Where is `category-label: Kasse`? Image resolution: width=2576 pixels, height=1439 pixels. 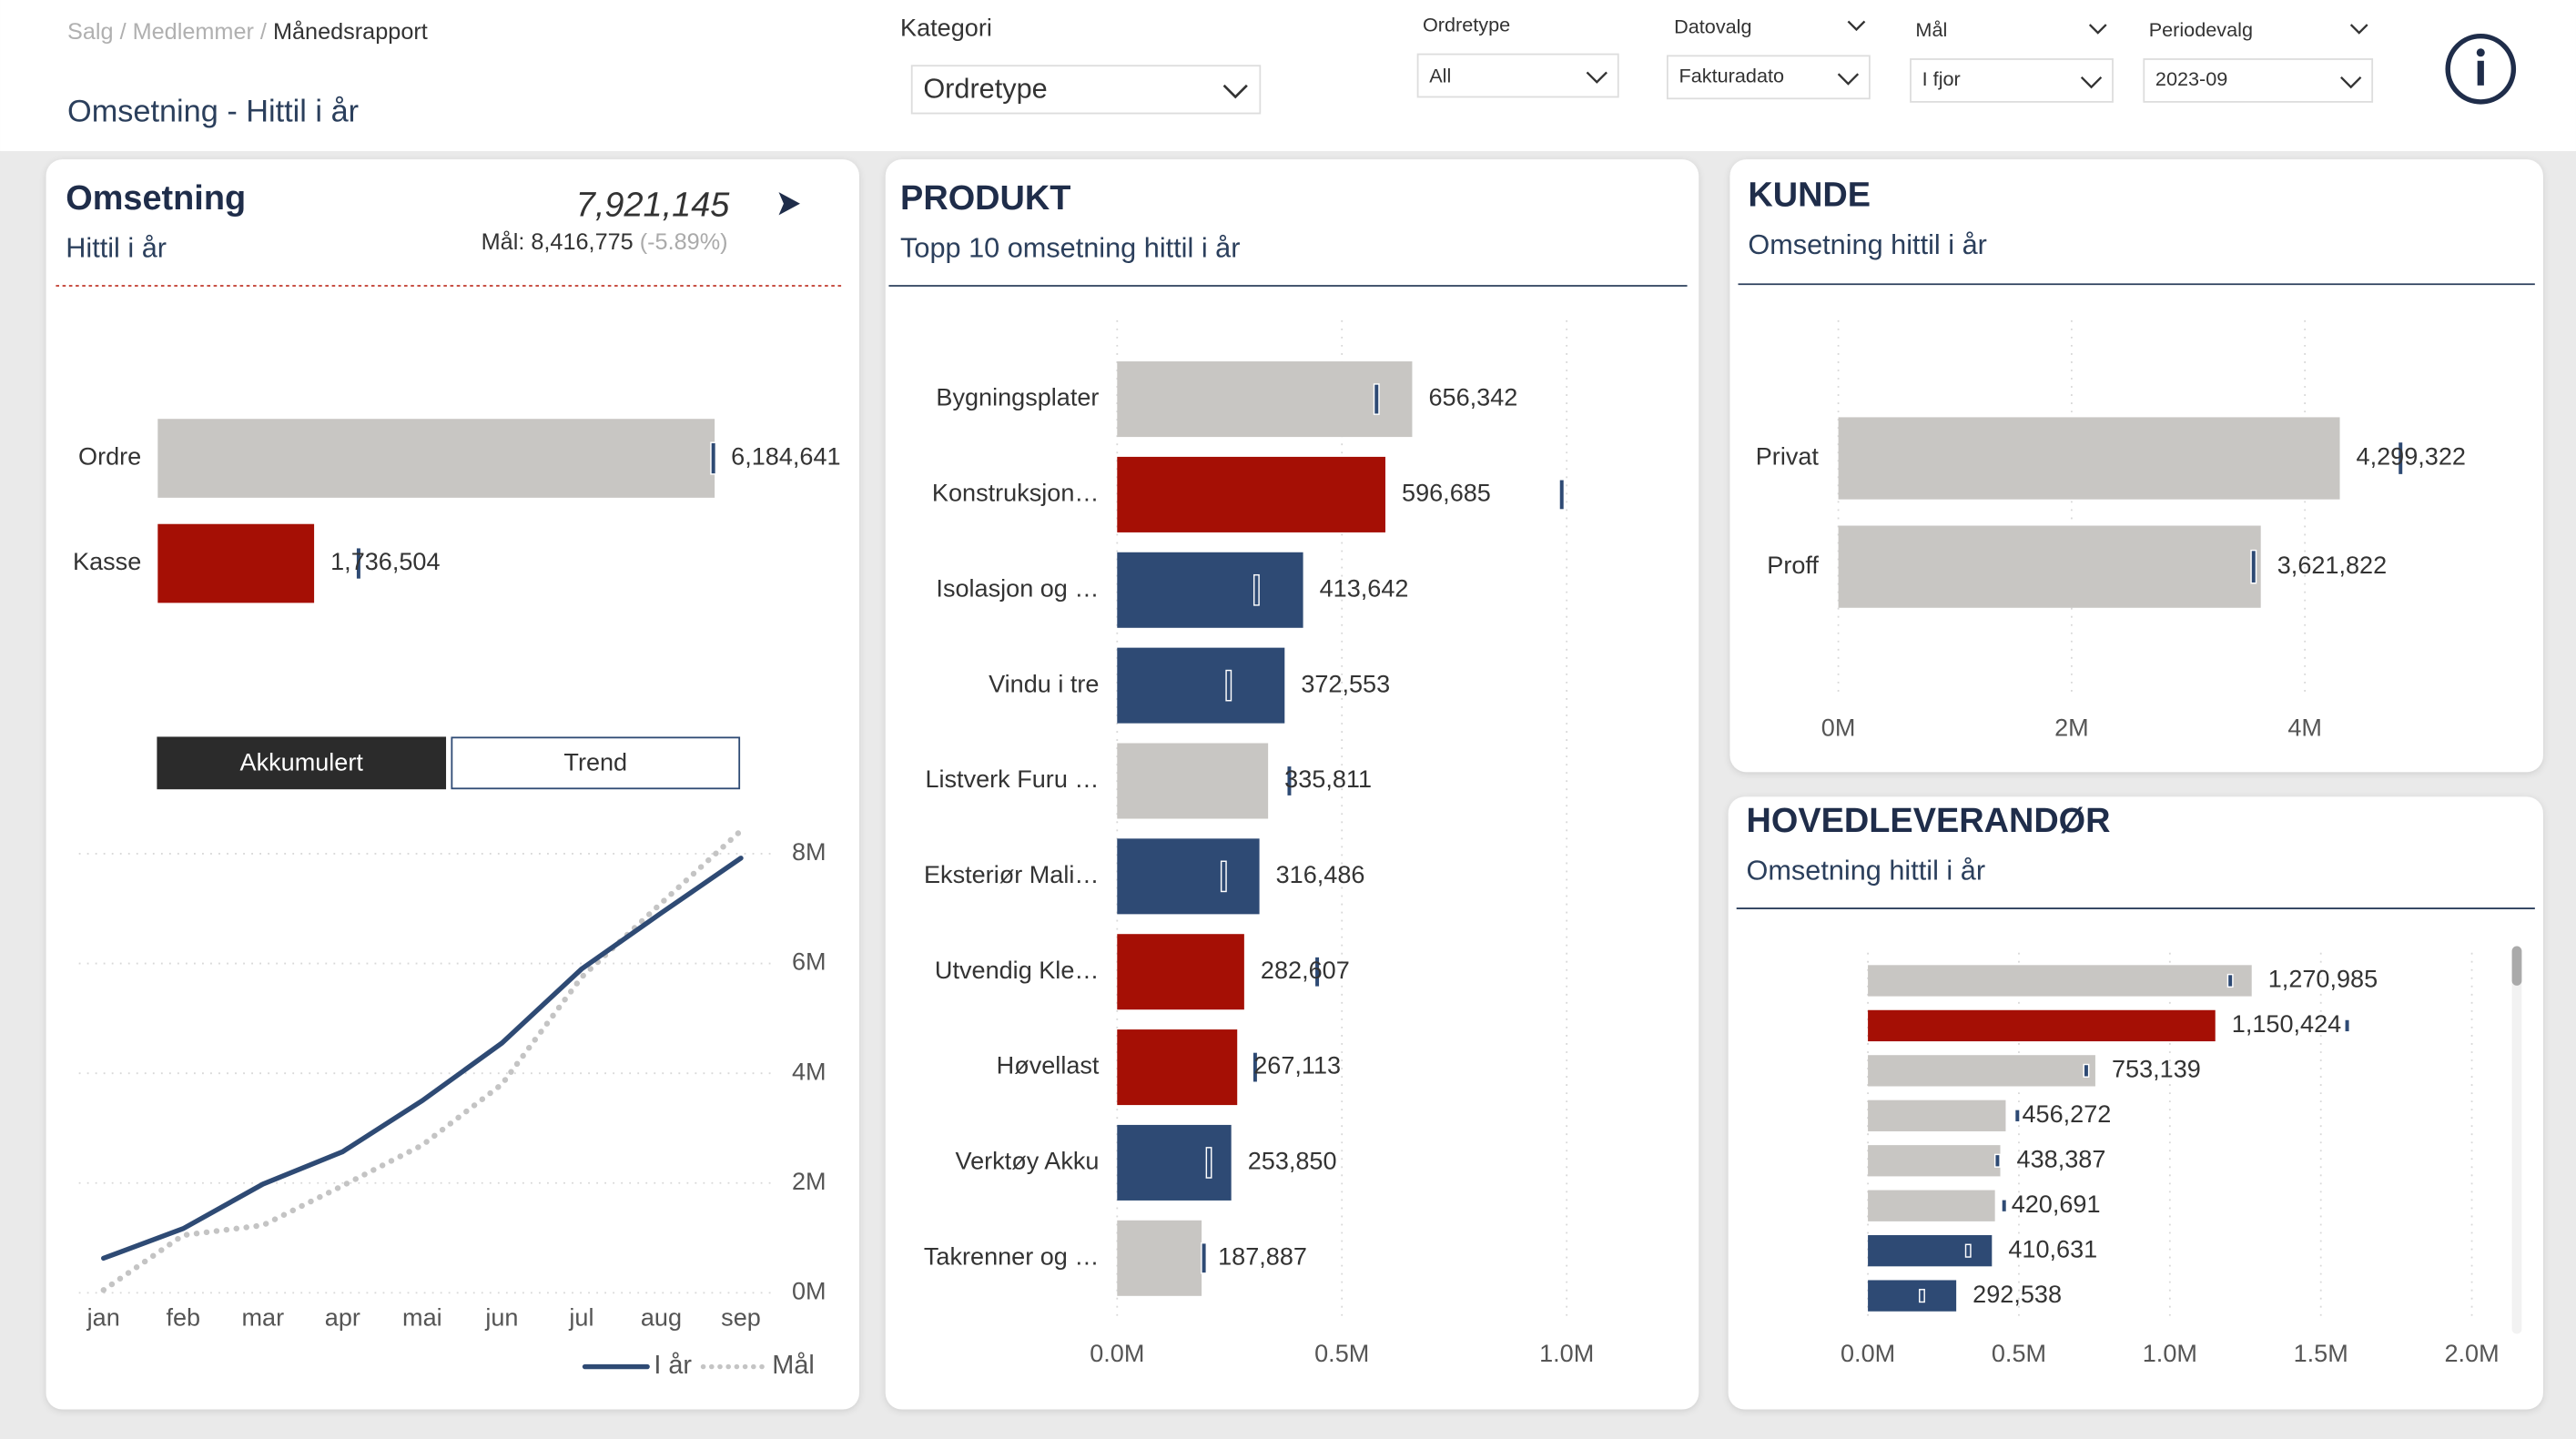 category-label: Kasse is located at coordinates (107, 561).